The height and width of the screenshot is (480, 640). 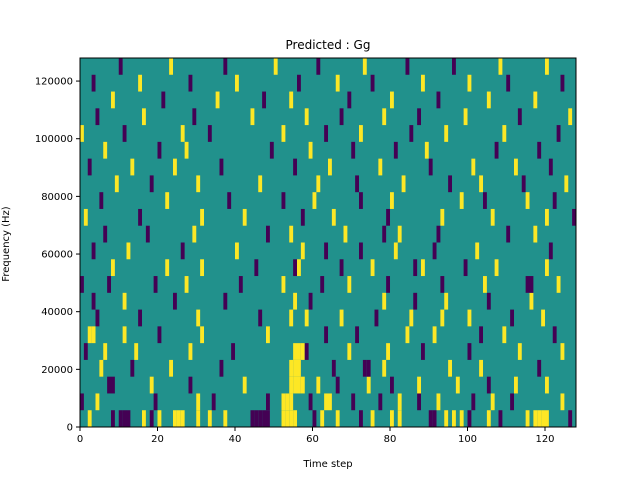 What do you see at coordinates (235, 439) in the screenshot?
I see `x-tick-label: 40` at bounding box center [235, 439].